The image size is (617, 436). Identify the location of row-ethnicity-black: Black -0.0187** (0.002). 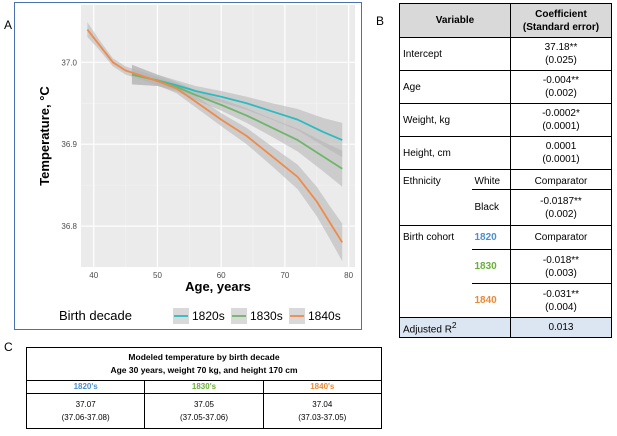
(506, 207).